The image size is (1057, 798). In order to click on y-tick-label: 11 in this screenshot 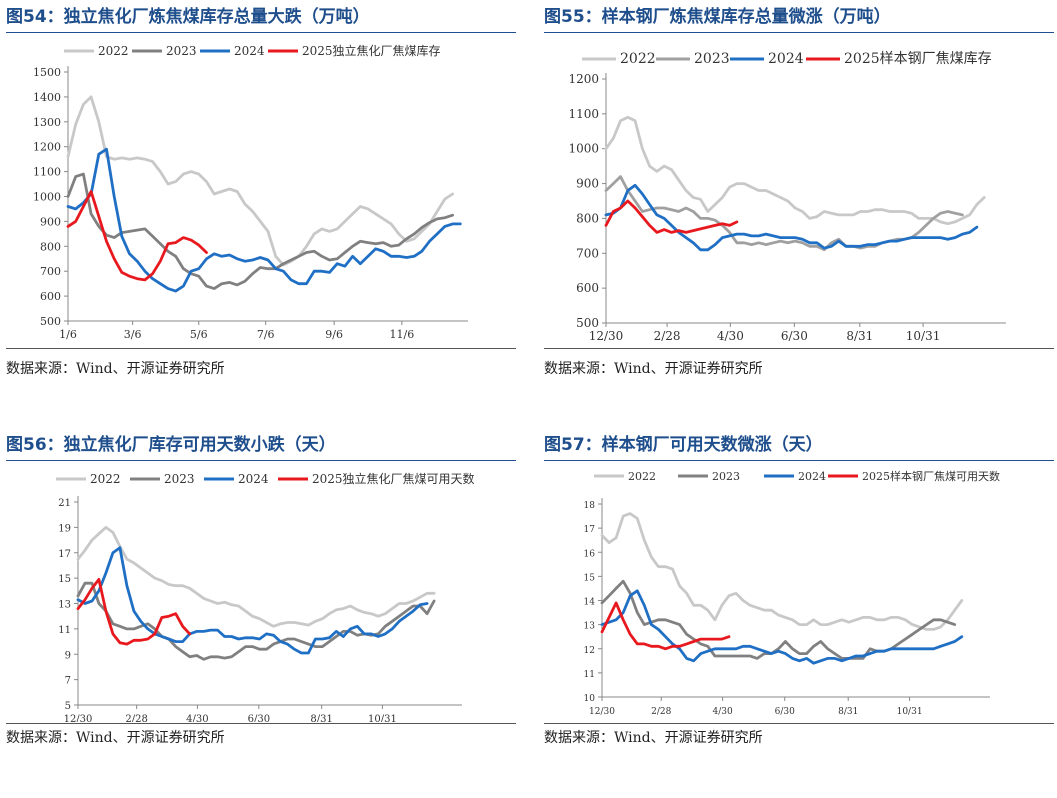, I will do `click(64, 630)`.